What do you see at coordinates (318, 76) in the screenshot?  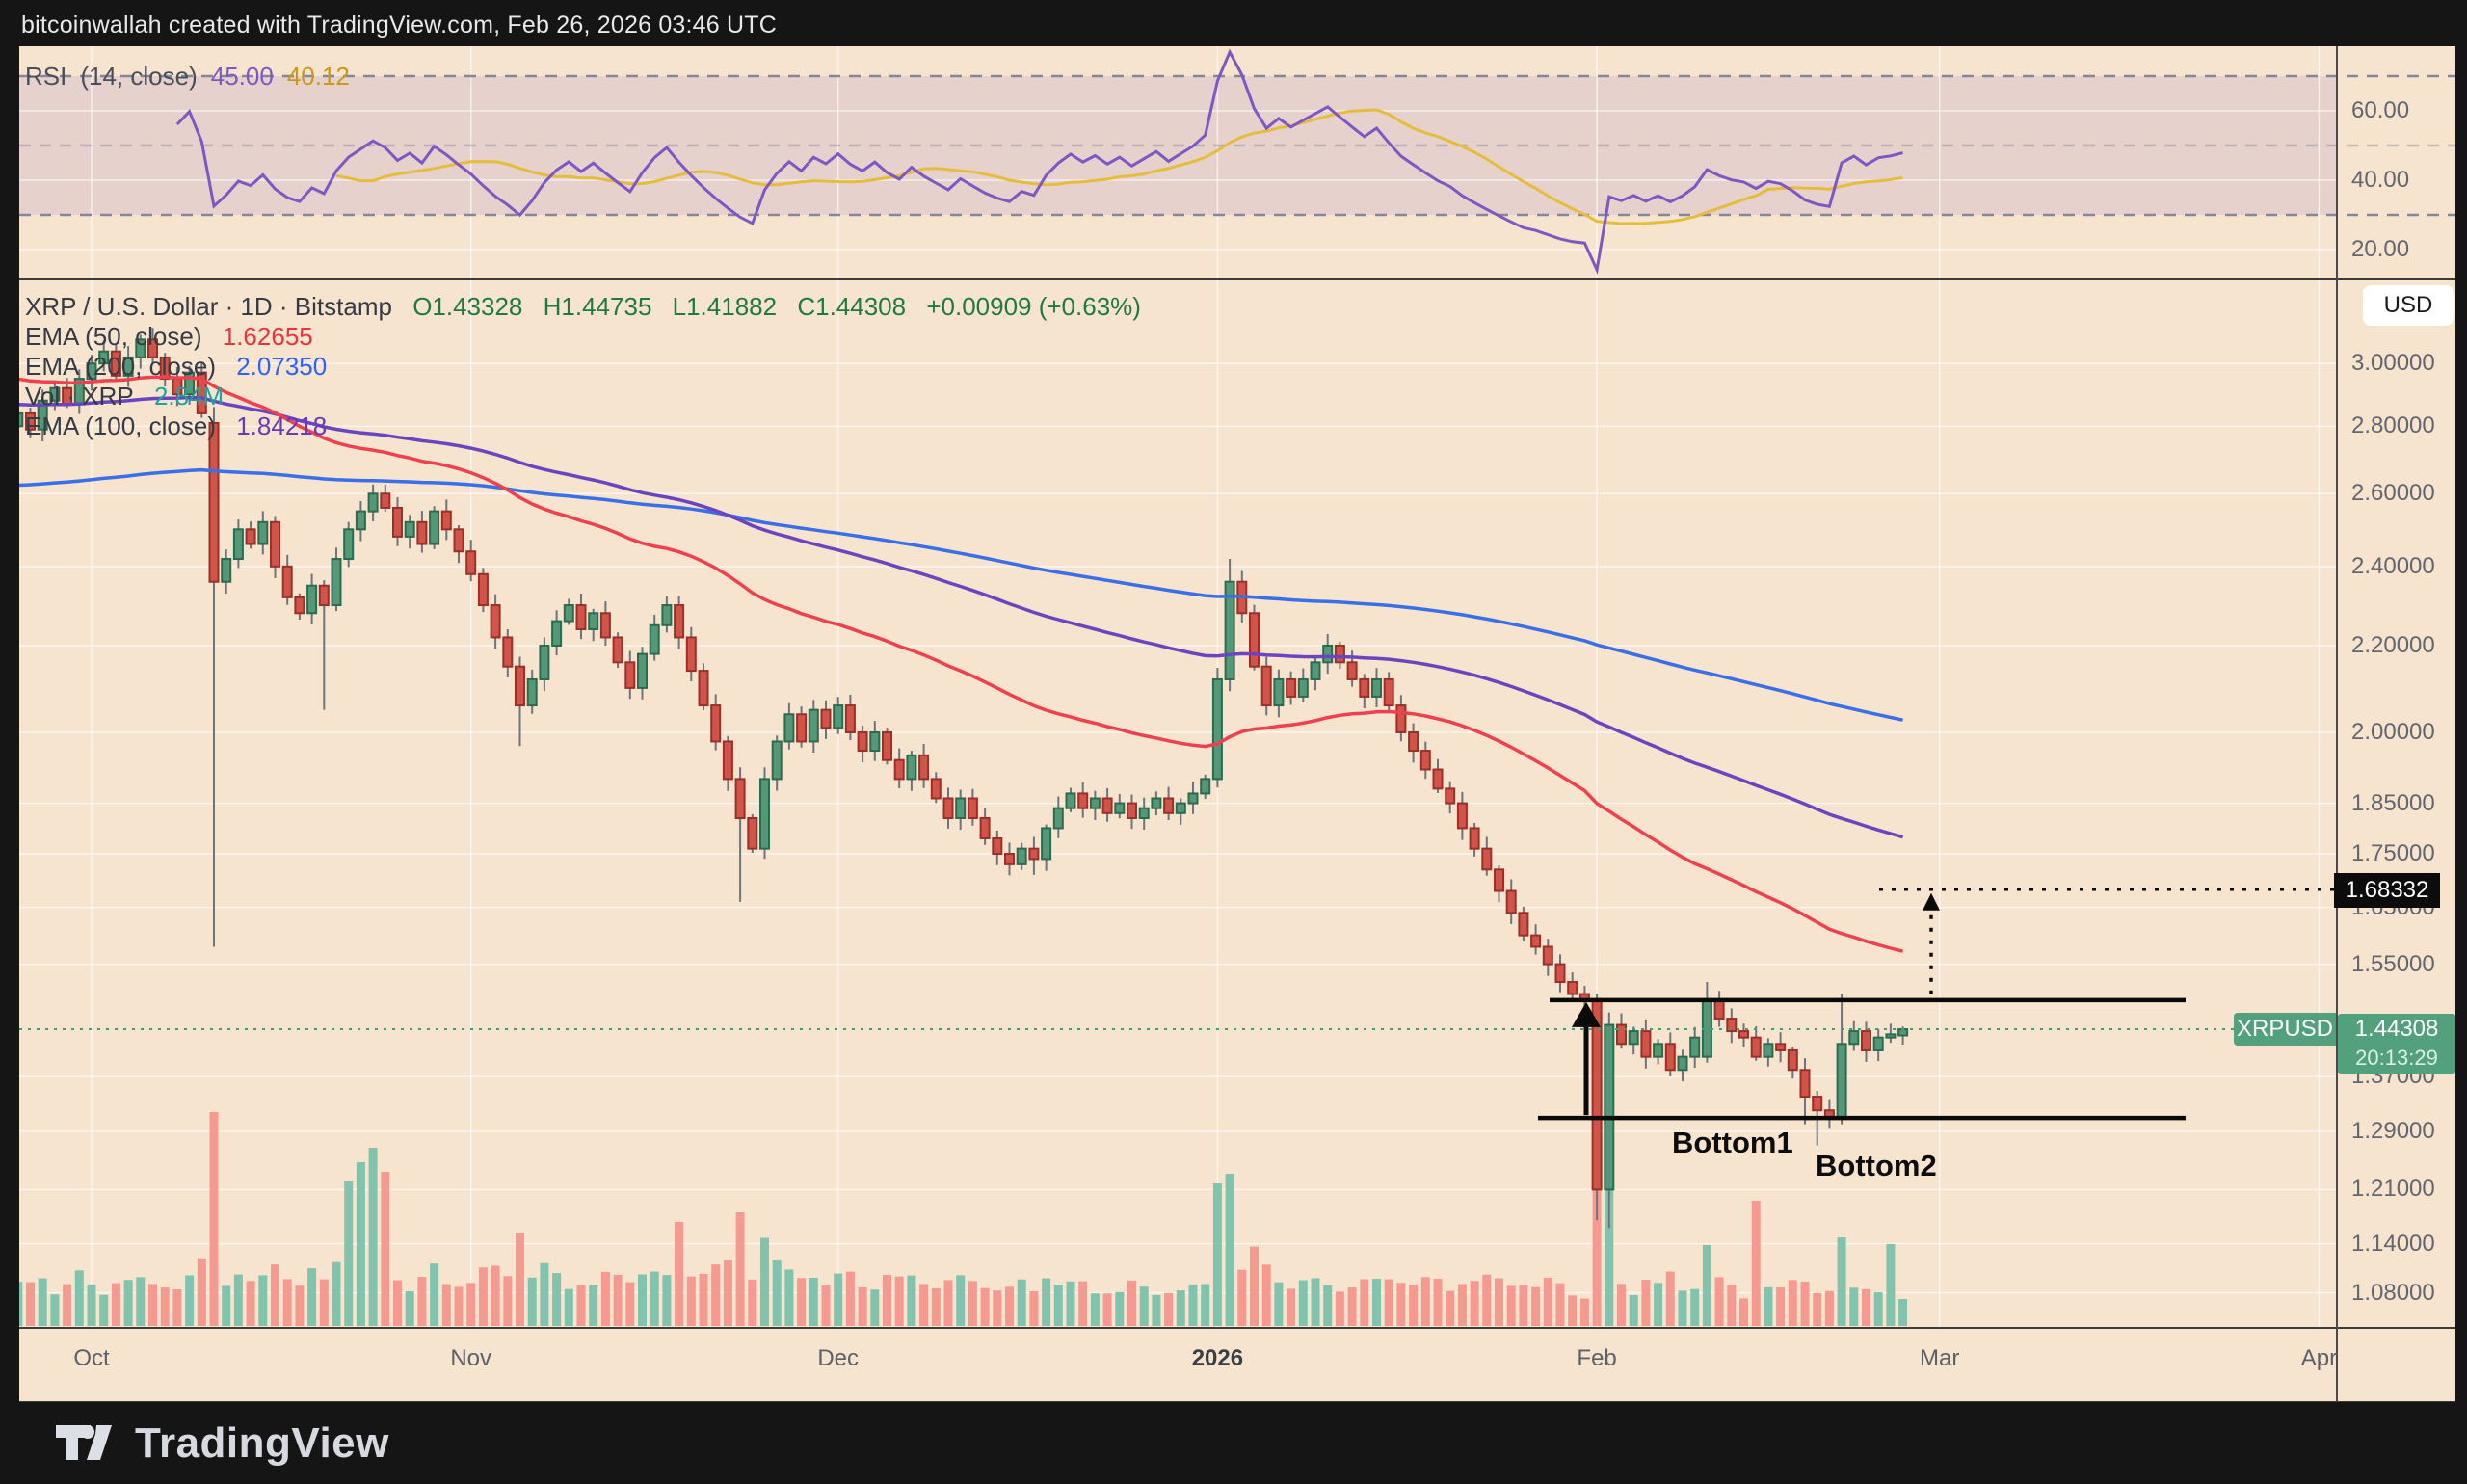 I see `rsi-ma-value: 40.12` at bounding box center [318, 76].